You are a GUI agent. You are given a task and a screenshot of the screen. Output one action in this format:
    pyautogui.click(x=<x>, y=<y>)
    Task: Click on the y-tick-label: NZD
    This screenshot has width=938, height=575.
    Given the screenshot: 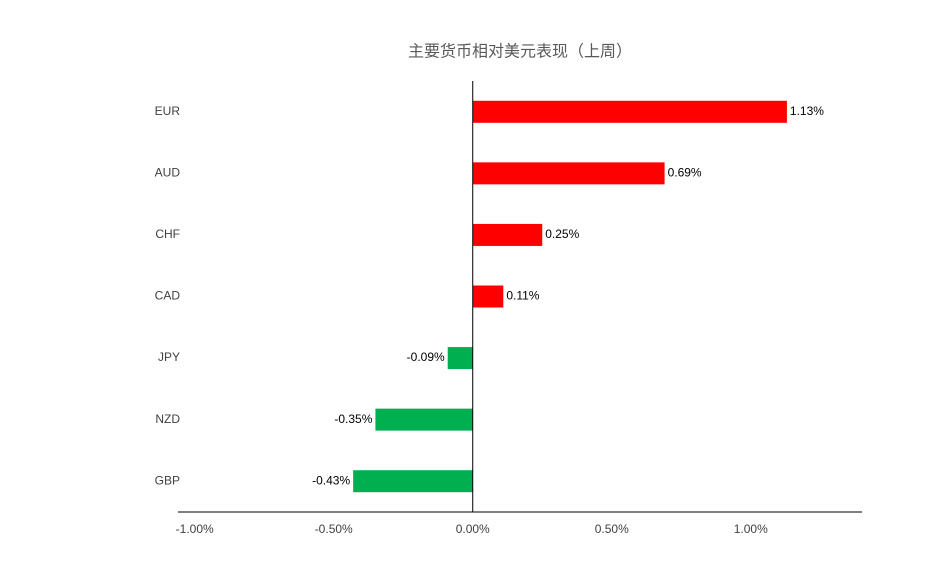 What is the action you would take?
    pyautogui.click(x=167, y=419)
    